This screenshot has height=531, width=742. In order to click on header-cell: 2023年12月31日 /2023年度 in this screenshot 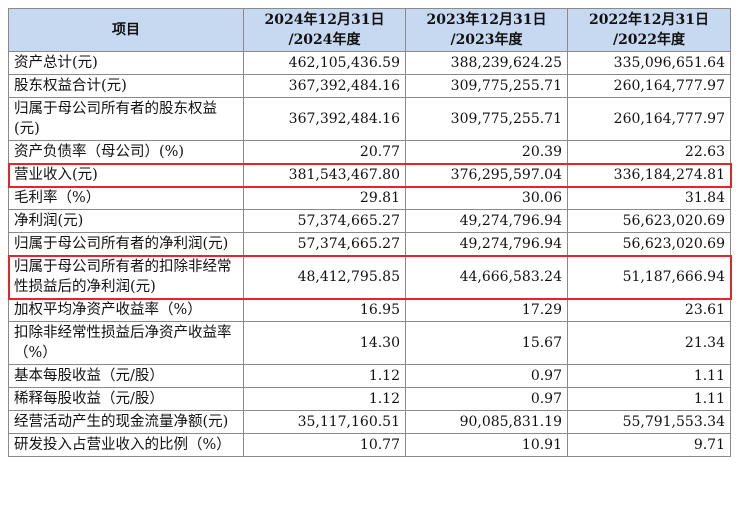, I will do `click(486, 30)`.